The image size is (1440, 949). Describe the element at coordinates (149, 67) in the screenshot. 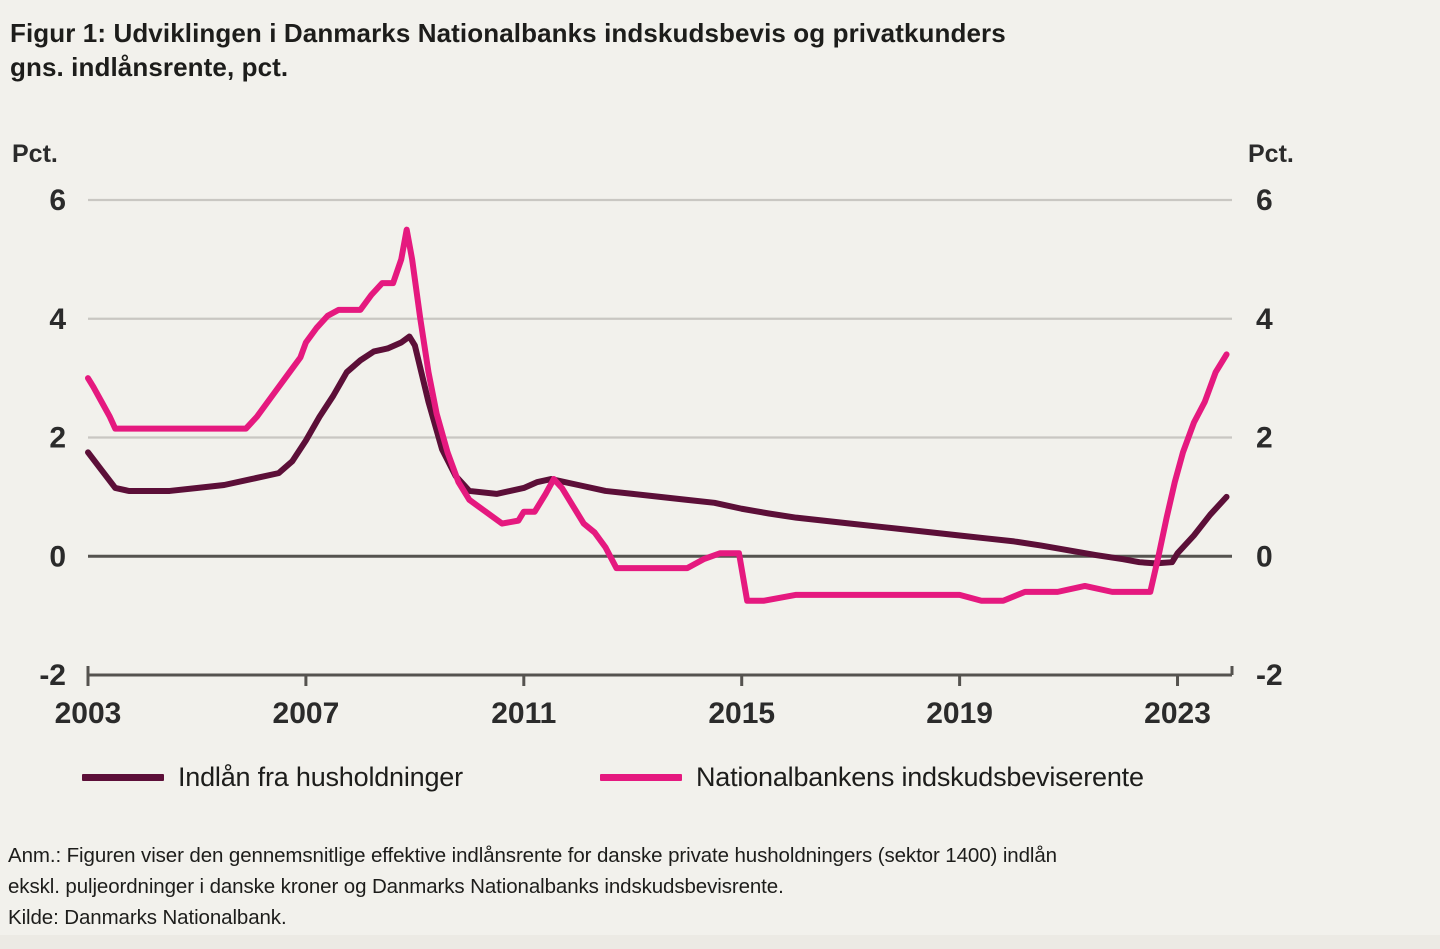

I see `figure-title-line-2: gns. indlånsrente, pct.` at that location.